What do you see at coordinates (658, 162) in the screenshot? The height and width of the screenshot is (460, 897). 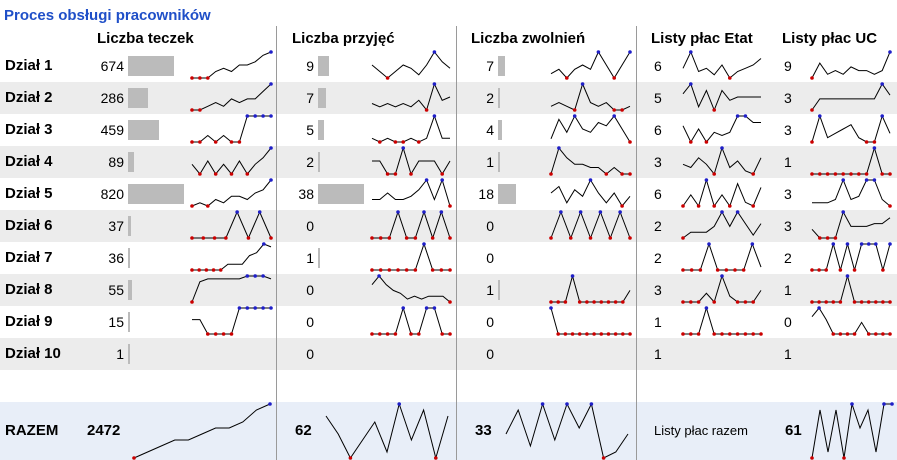 I see `etat-value: 3` at bounding box center [658, 162].